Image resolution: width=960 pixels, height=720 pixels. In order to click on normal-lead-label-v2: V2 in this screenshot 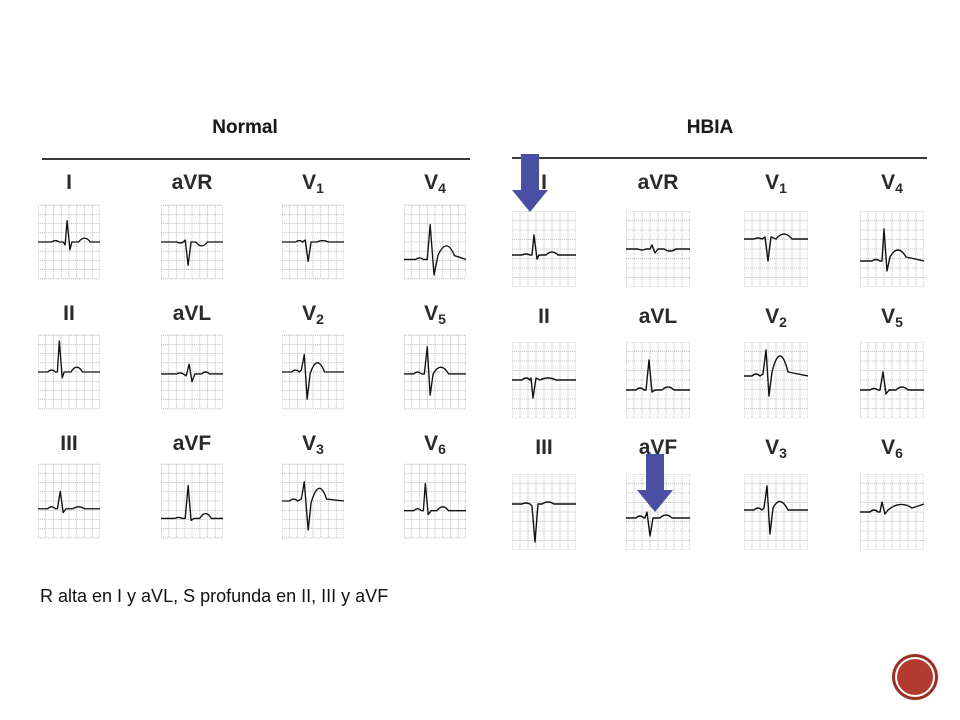, I will do `click(313, 314)`.